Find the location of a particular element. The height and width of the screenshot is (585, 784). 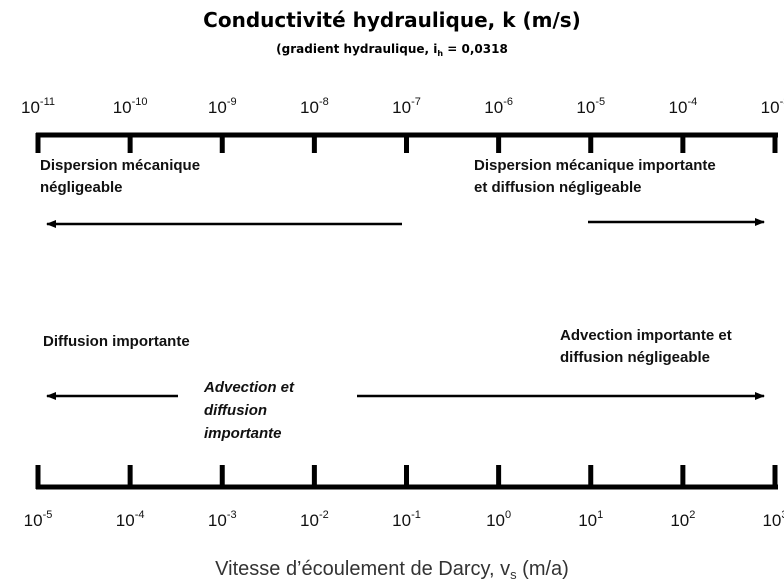

tick-label: 10² is located at coordinates (682, 519).